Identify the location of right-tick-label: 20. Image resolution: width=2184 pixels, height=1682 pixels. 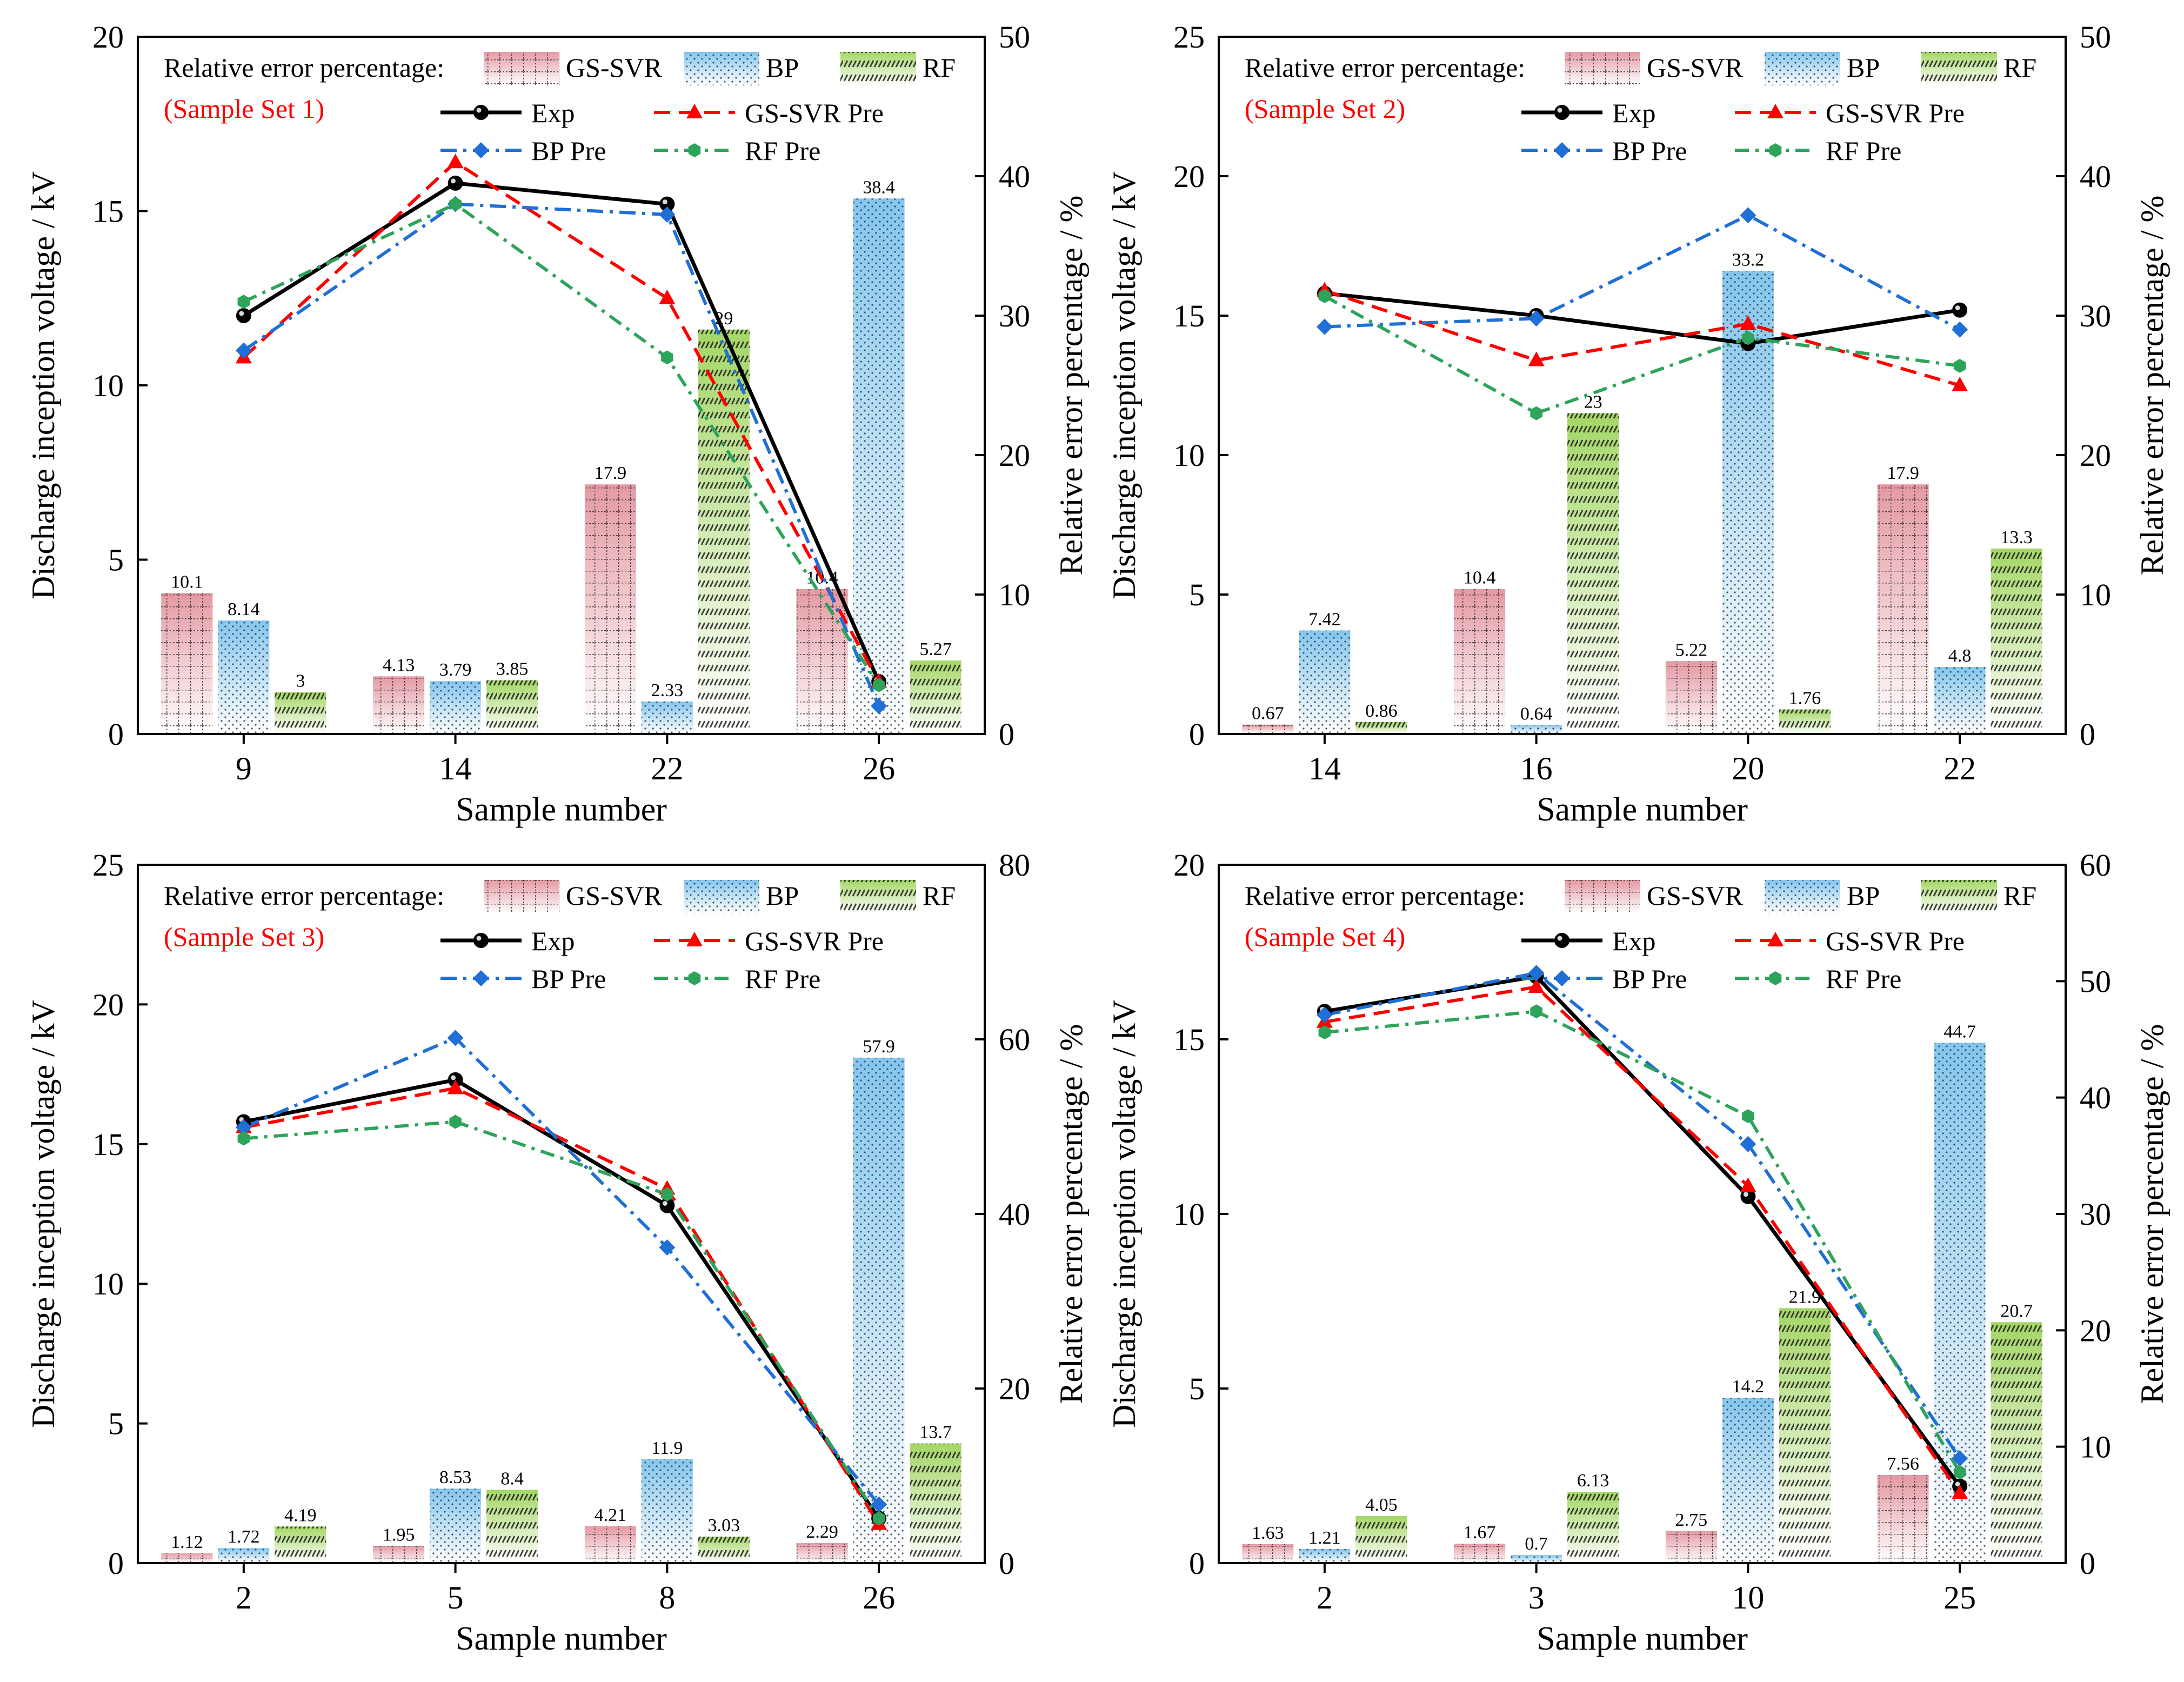
(2095, 1330).